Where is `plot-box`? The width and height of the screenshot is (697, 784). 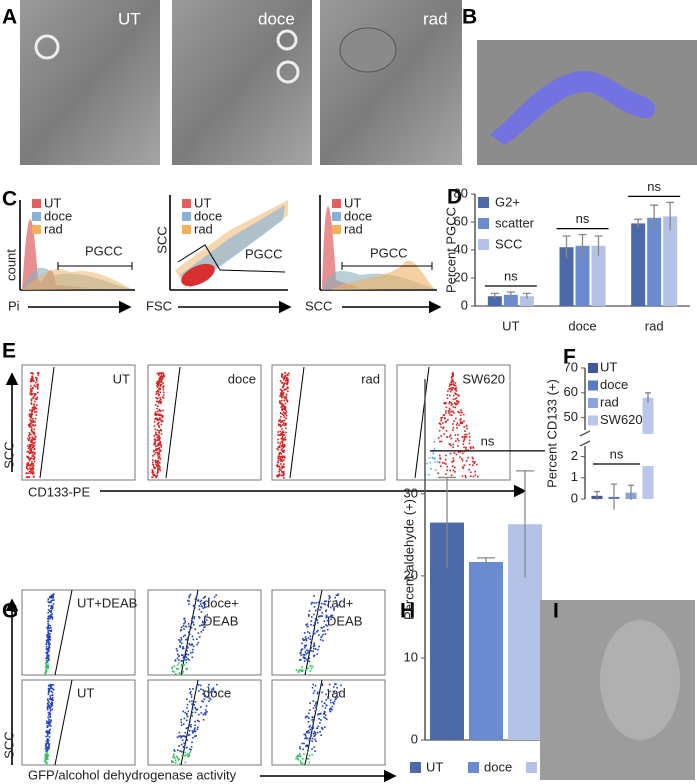 plot-box is located at coordinates (204, 422).